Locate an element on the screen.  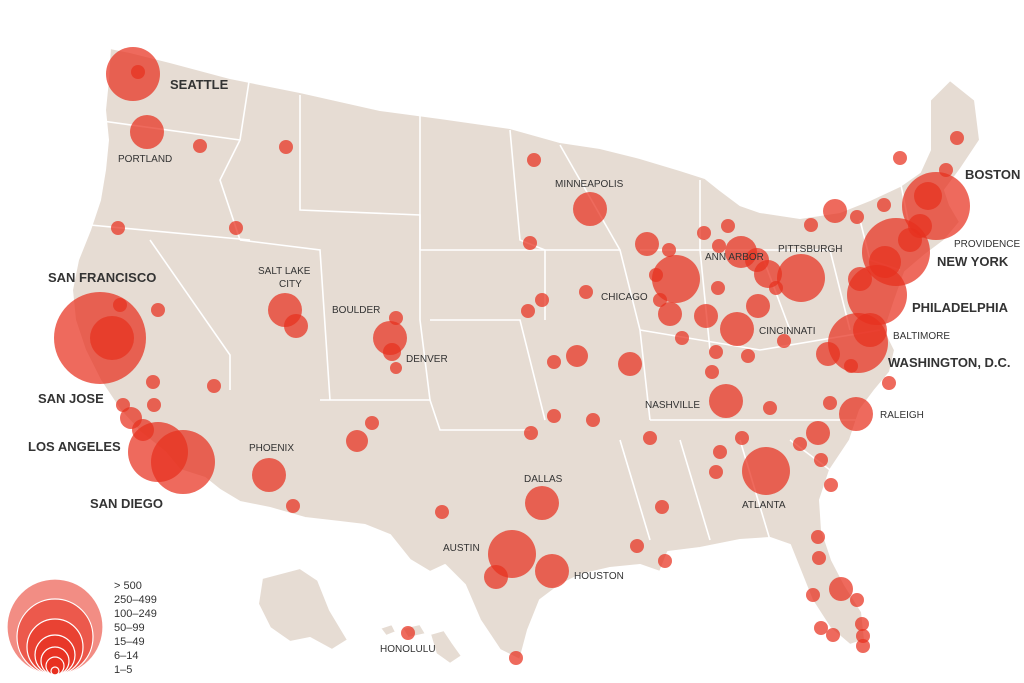
bubble-pittsburgh is located at coordinates (801, 278).